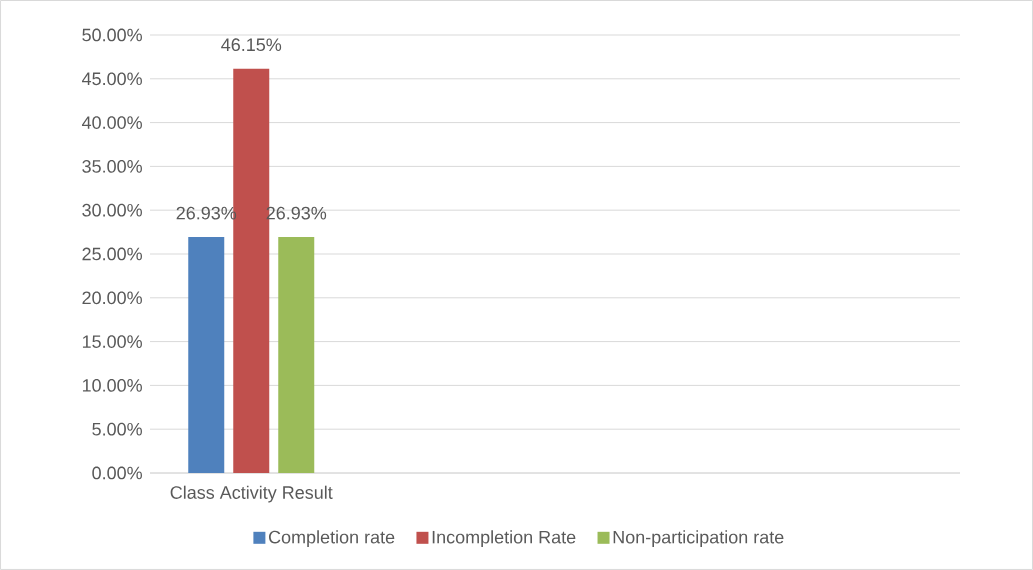  What do you see at coordinates (251, 494) in the screenshot?
I see `x-tick-label: Class Activity Result` at bounding box center [251, 494].